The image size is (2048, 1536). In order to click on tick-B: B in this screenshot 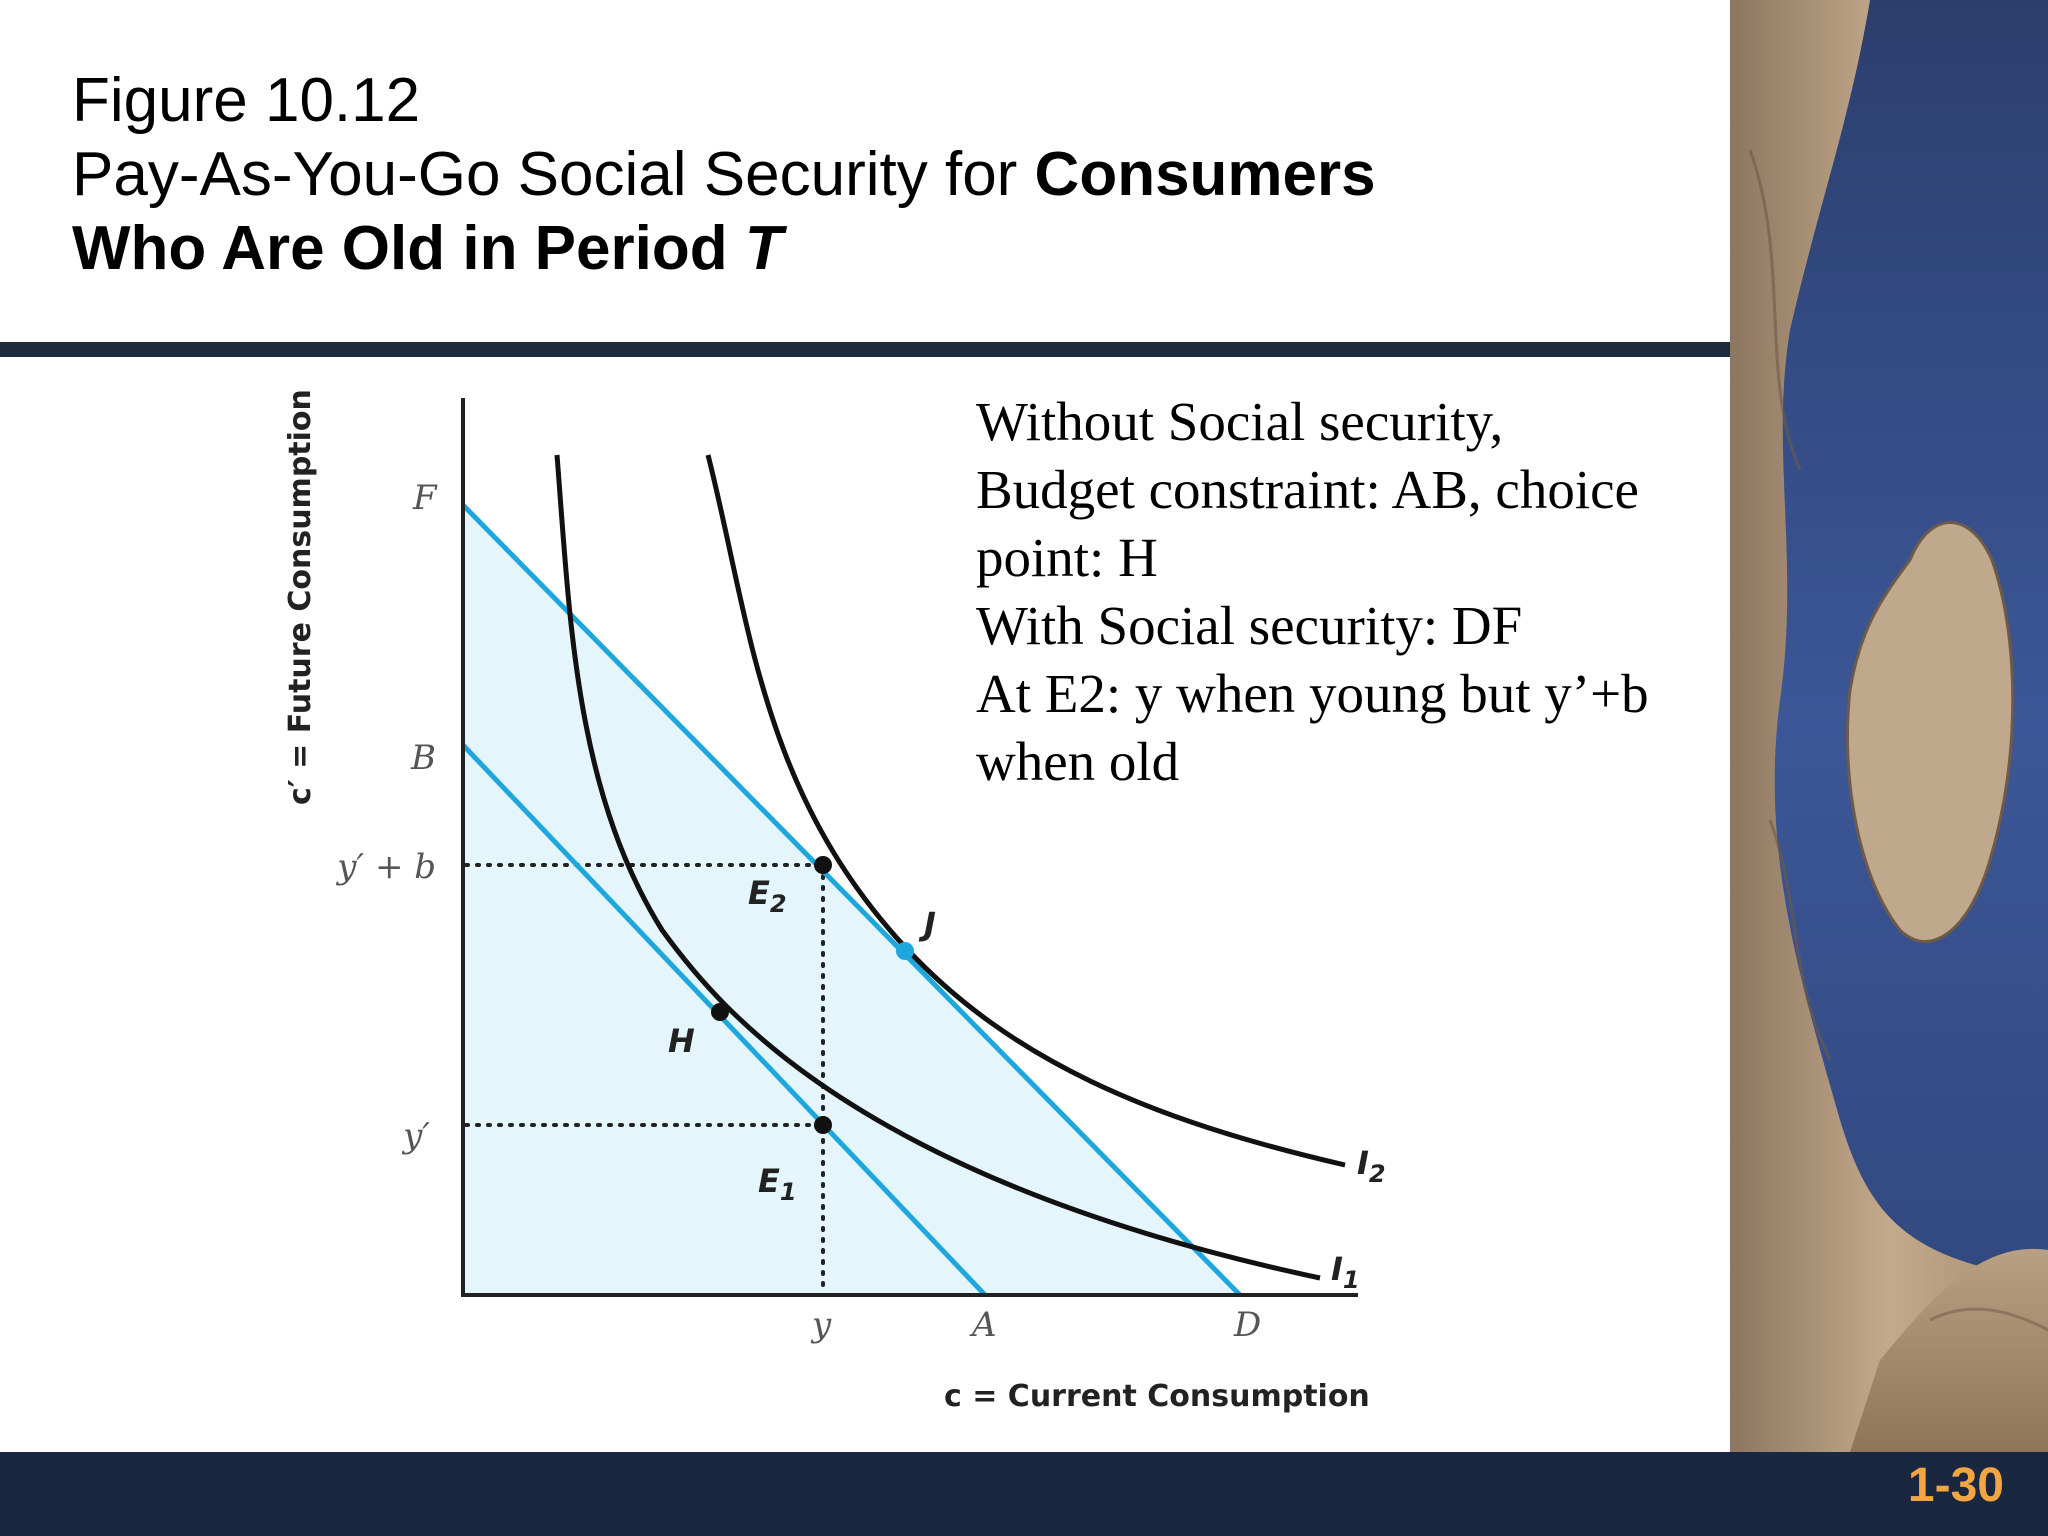, I will do `click(423, 758)`.